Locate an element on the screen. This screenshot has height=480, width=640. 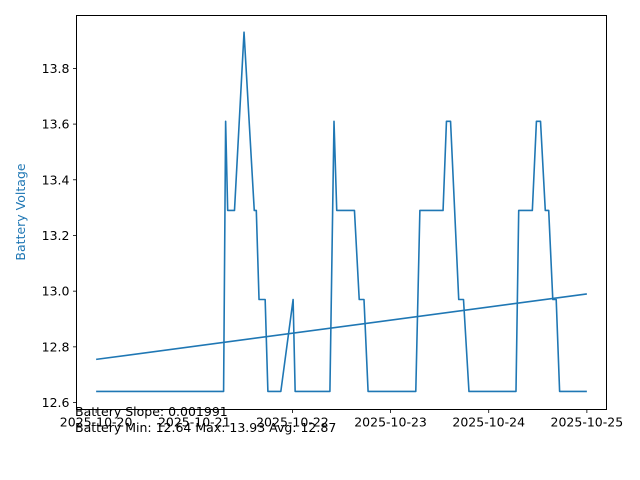
x-tick-label: 2025-10-25 is located at coordinates (587, 422).